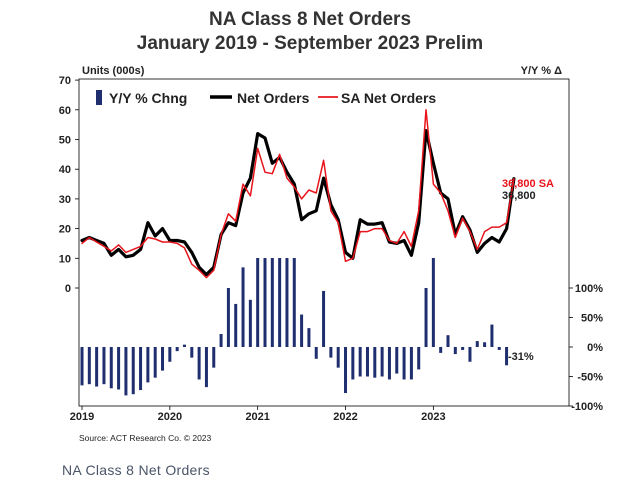 This screenshot has width=640, height=491. I want to click on right-tick-label: -100%, so click(587, 407).